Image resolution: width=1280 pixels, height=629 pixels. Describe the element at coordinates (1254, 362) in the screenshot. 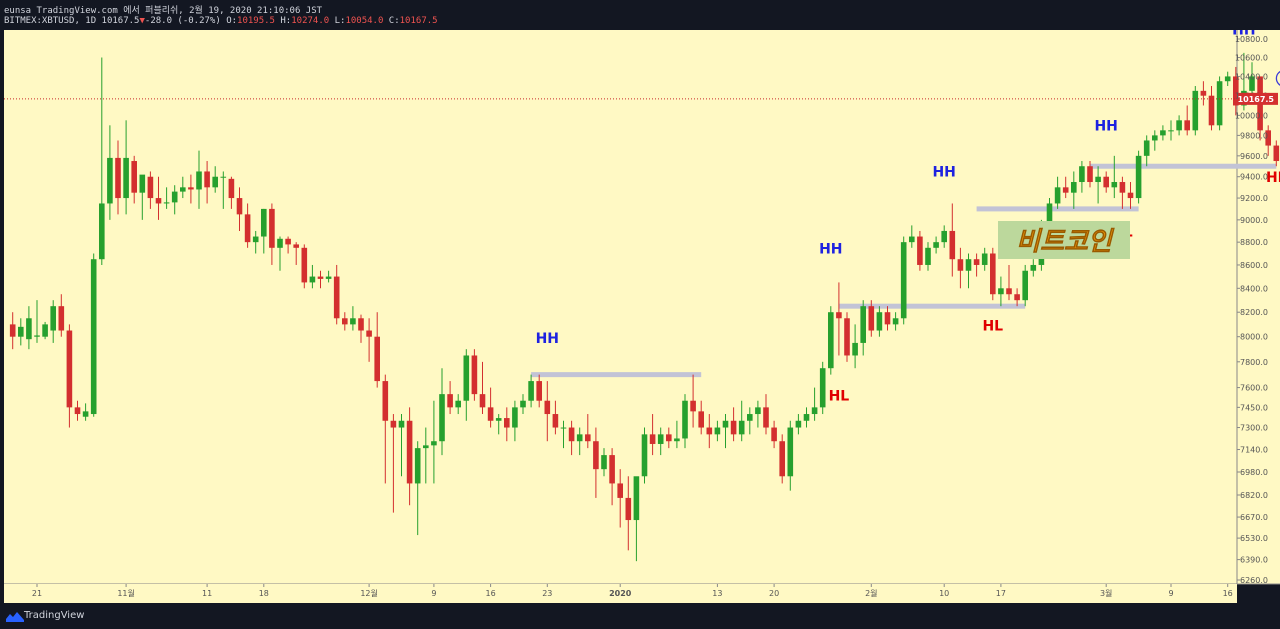

I see `y-tick-label: 7800.0` at that location.